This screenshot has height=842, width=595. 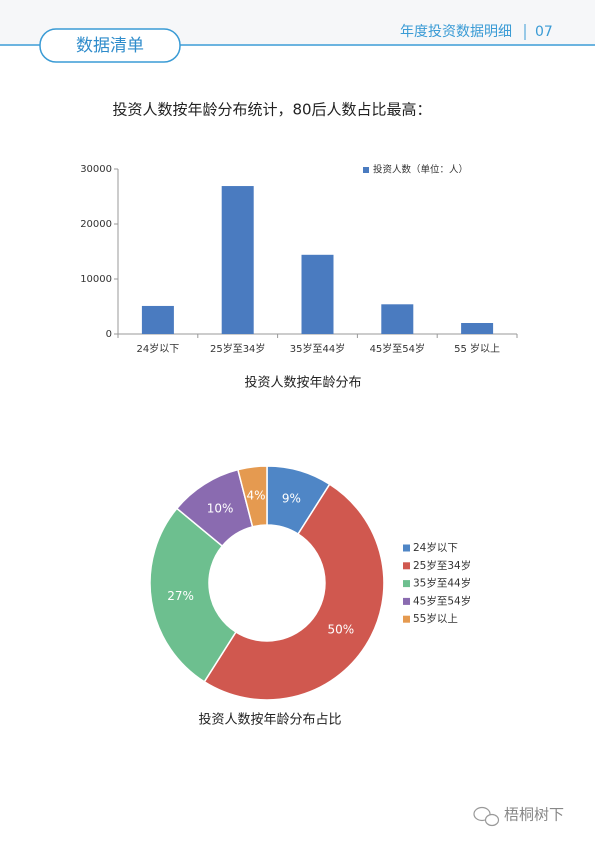 What do you see at coordinates (442, 600) in the screenshot?
I see `legend-label: 45岁至54岁` at bounding box center [442, 600].